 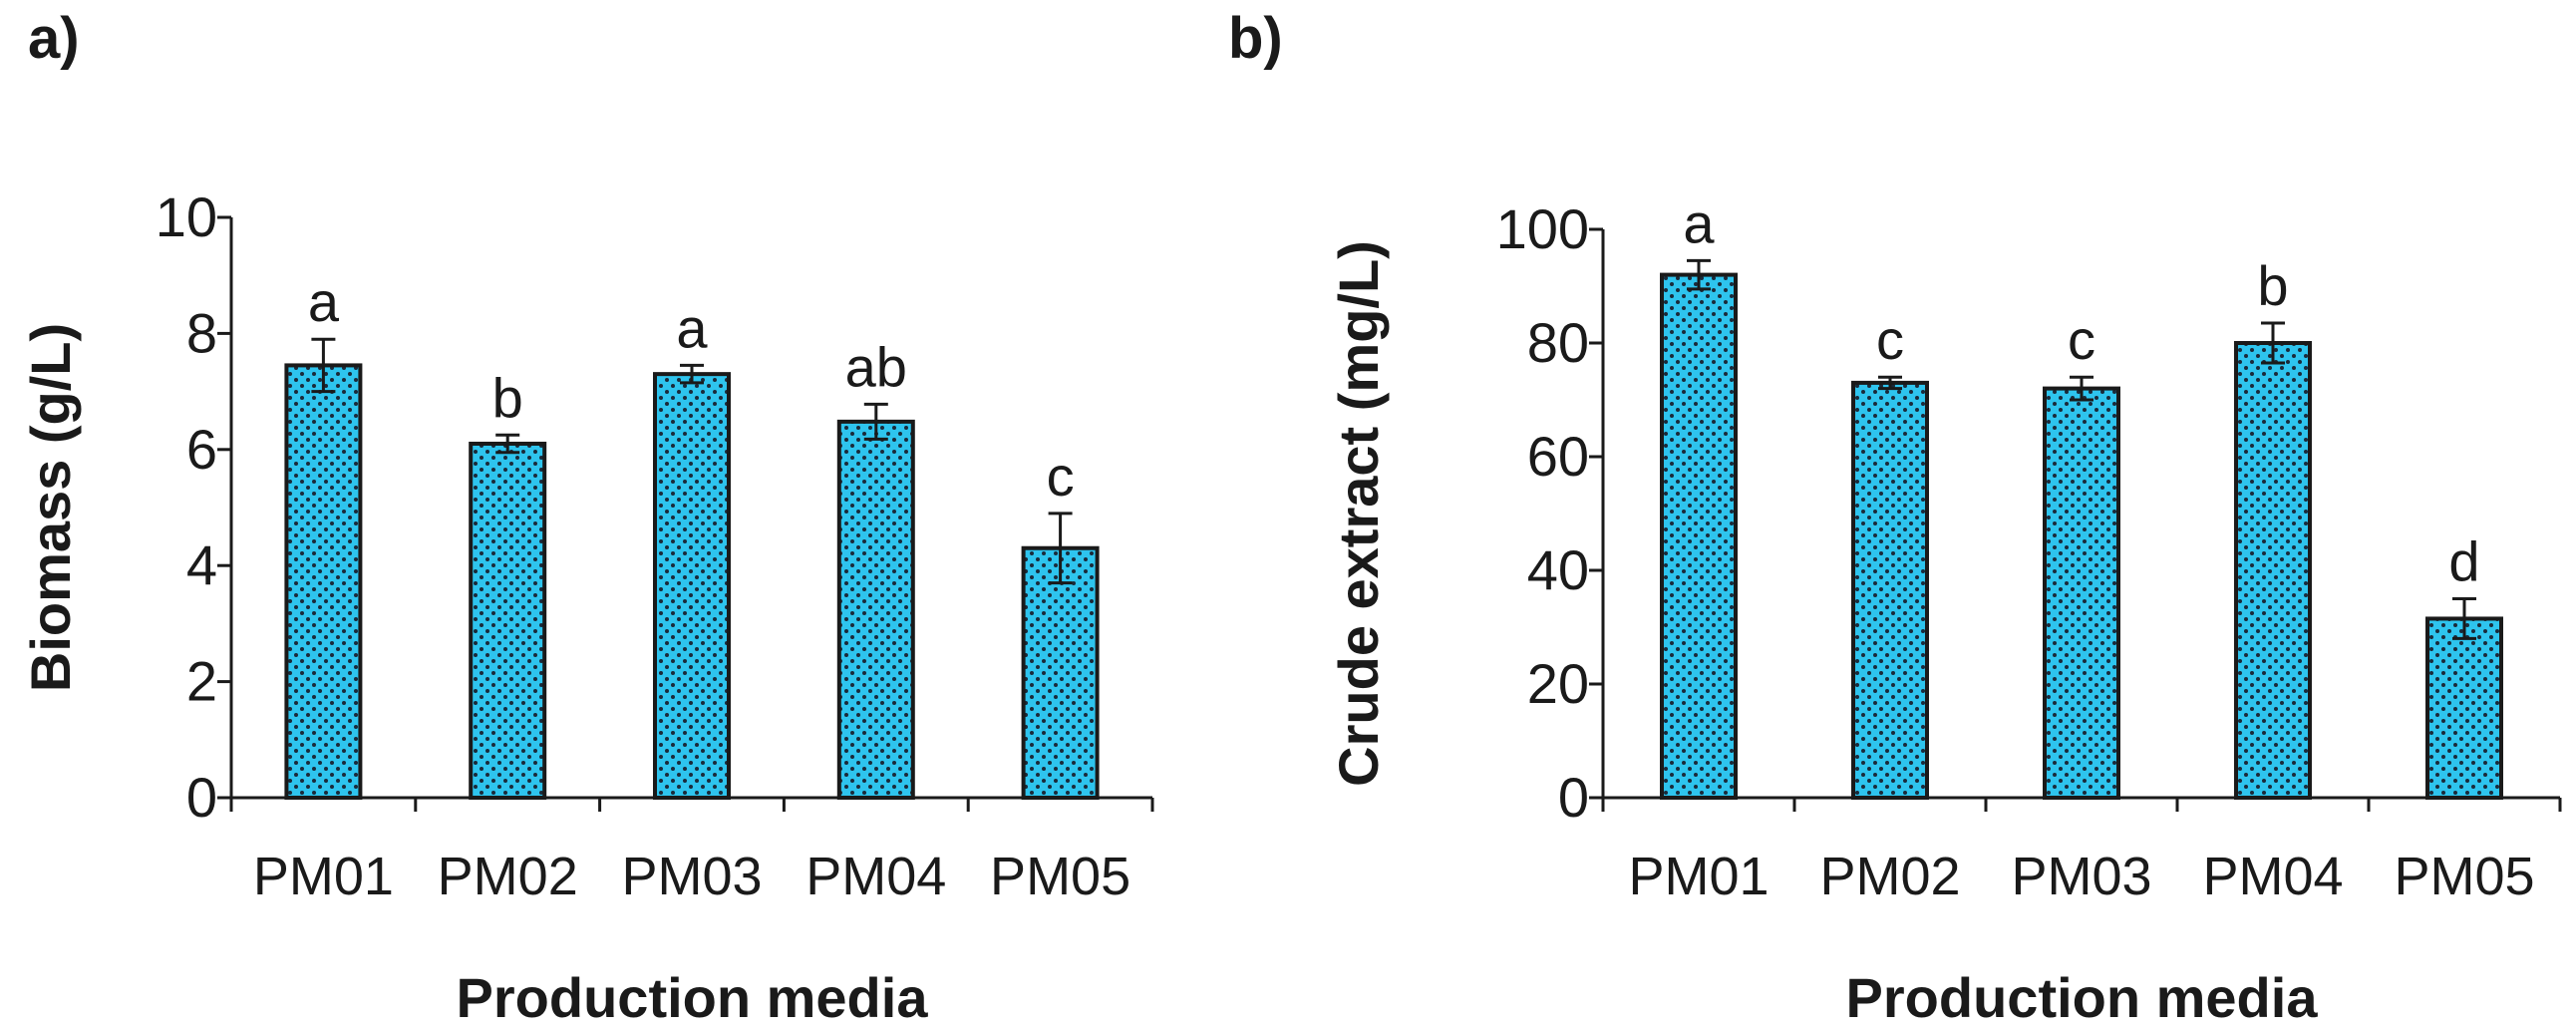 What do you see at coordinates (1358, 513) in the screenshot?
I see `y-axis-title: Crude extract (mg/L)` at bounding box center [1358, 513].